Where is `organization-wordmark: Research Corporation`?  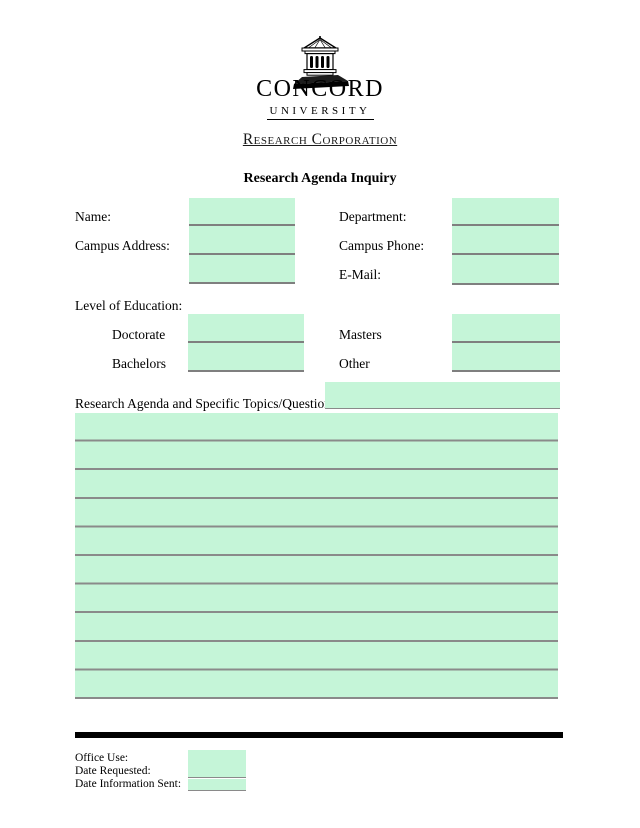
organization-wordmark: Research Corporation is located at coordinates (320, 139).